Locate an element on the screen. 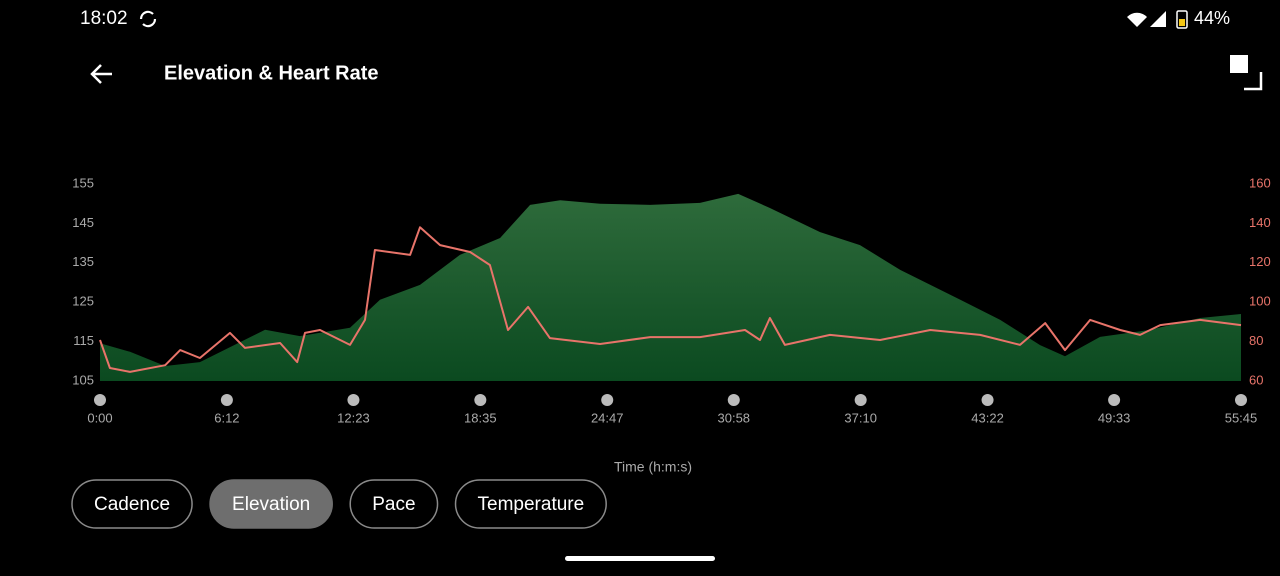 Image resolution: width=1280 pixels, height=576 pixels. x-tick-label: 30:58 is located at coordinates (734, 417).